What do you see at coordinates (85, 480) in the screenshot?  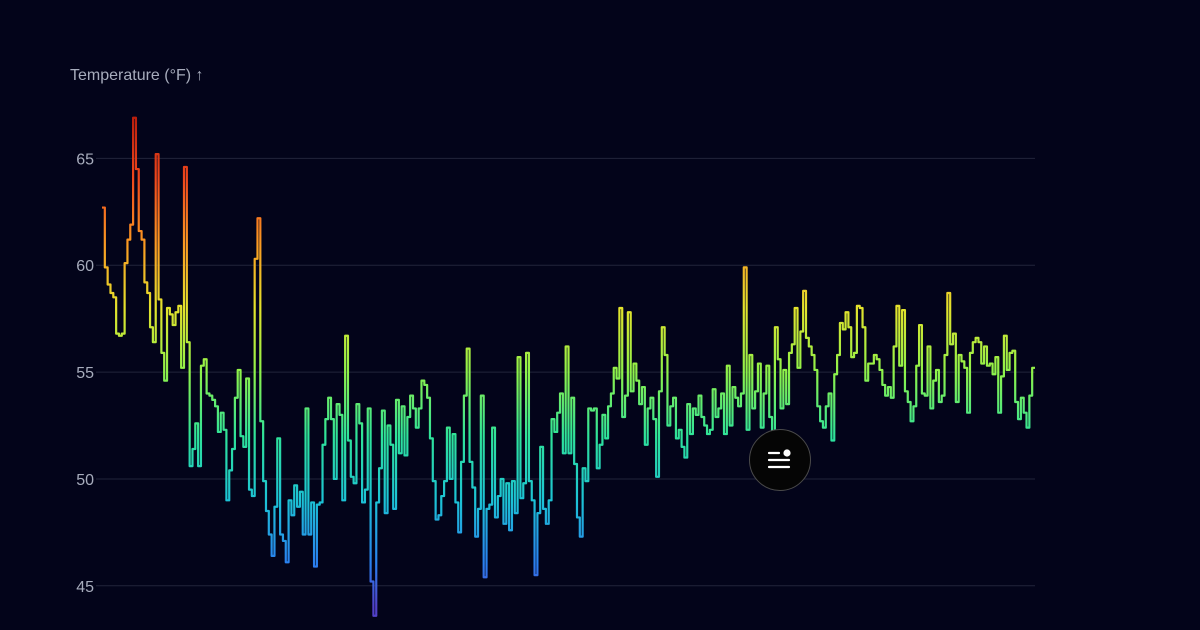 I see `y-tick-label: 50` at bounding box center [85, 480].